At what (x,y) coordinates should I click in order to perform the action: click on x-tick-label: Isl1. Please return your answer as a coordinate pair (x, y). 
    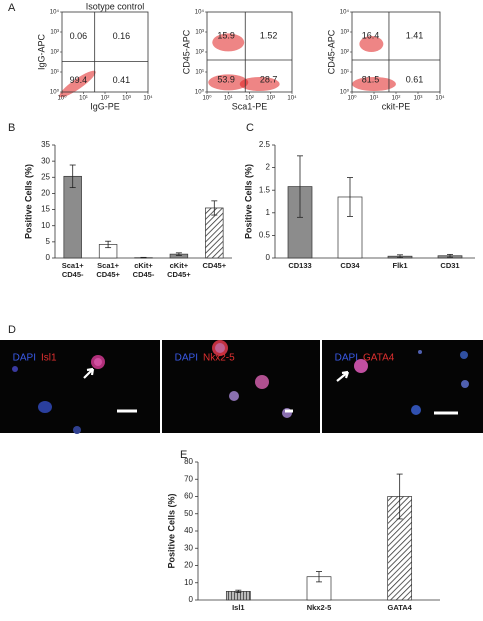
    Looking at the image, I should click on (238, 607).